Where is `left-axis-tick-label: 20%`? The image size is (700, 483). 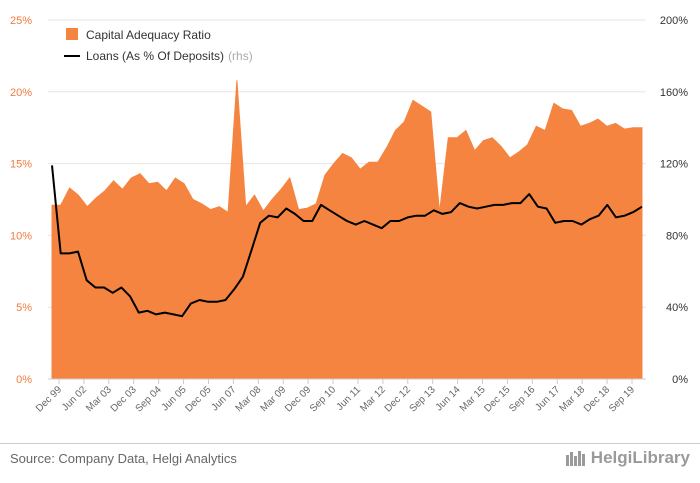
left-axis-tick-label: 20% is located at coordinates (21, 93).